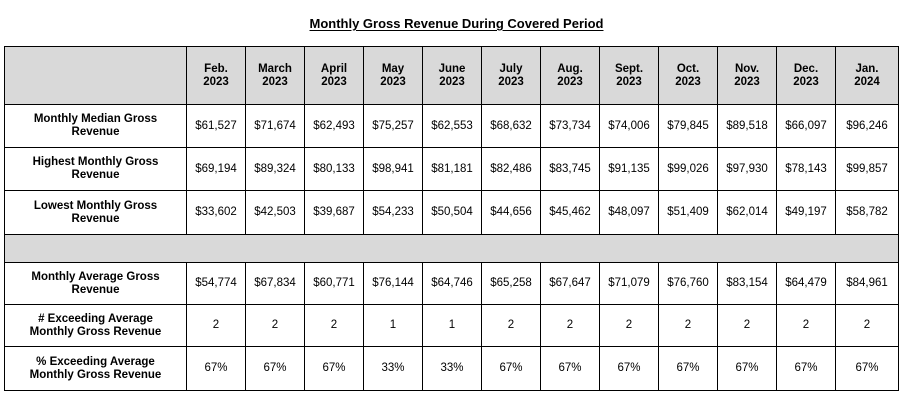 The width and height of the screenshot is (913, 416). Describe the element at coordinates (216, 126) in the screenshot. I see `value-cell: $61,527` at that location.